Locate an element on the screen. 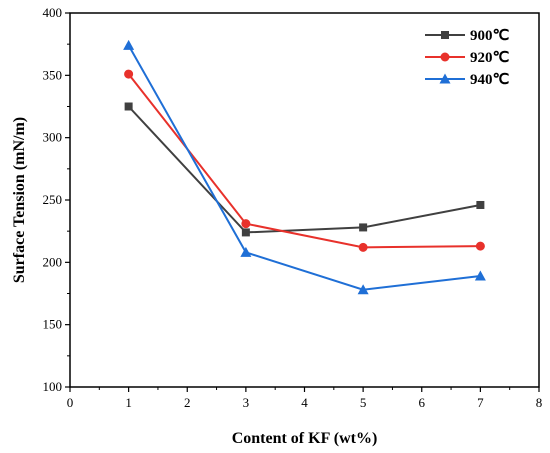 The height and width of the screenshot is (453, 550). y-tick-label: 200 is located at coordinates (53, 261).